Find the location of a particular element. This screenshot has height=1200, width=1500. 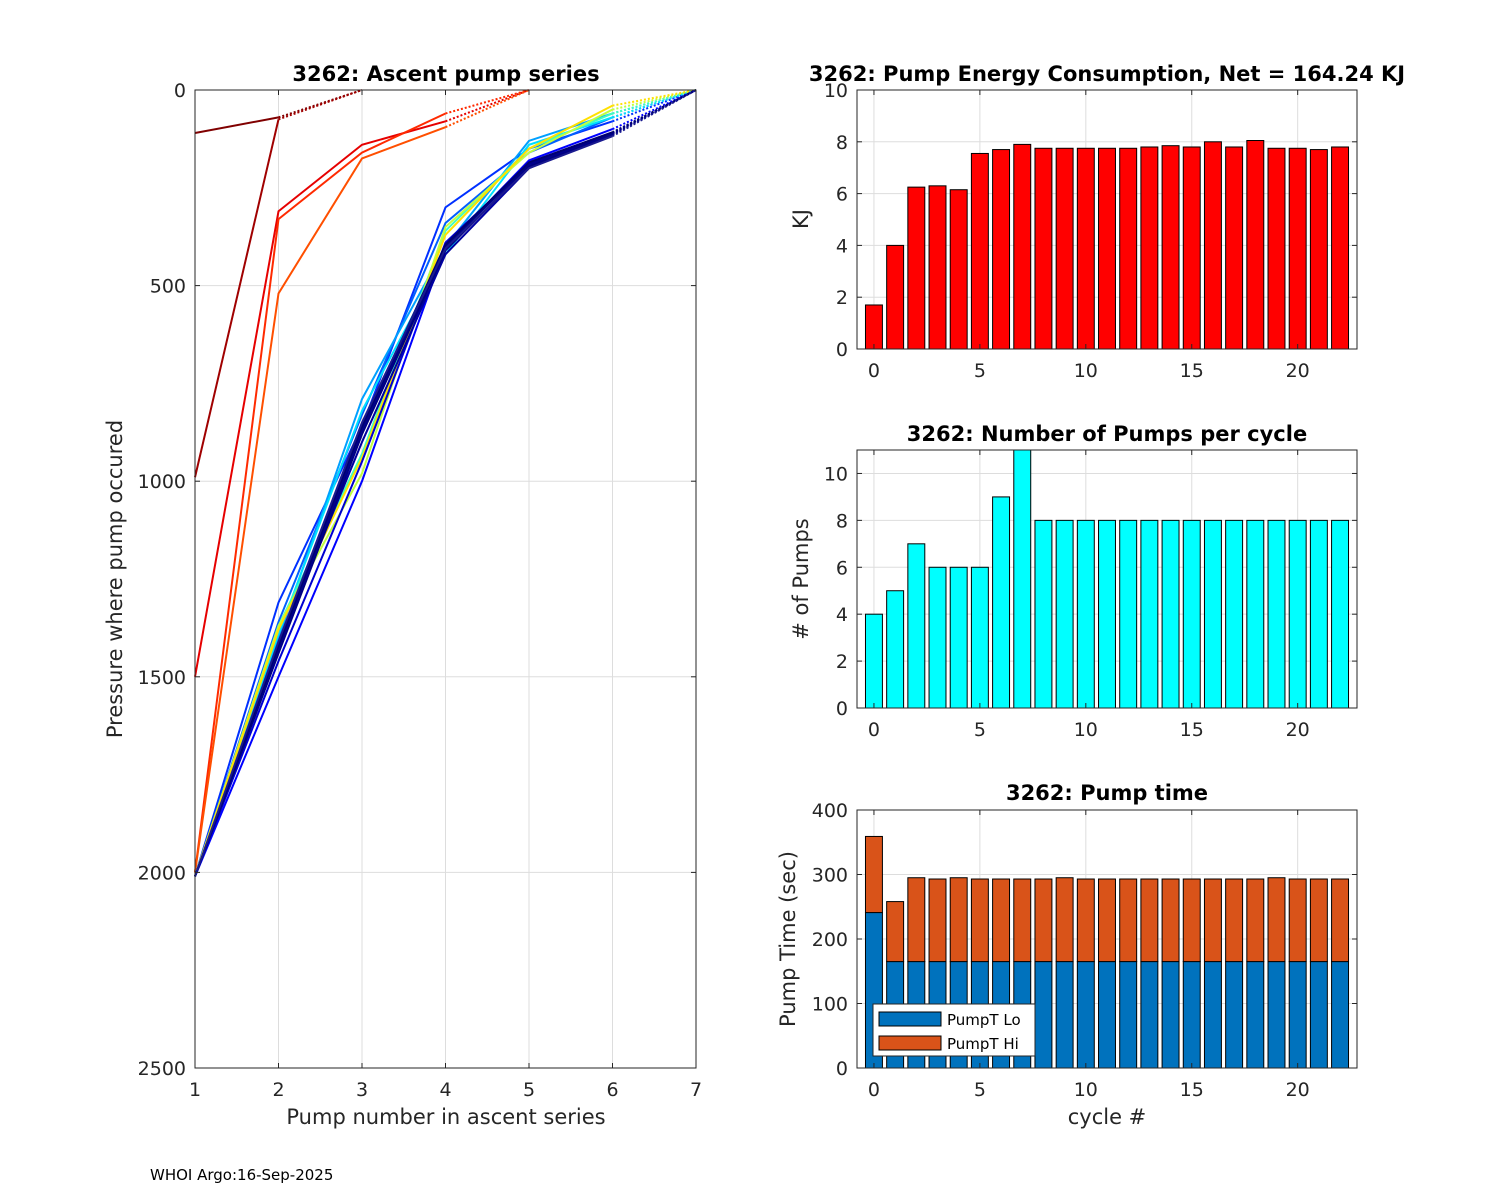

y-tick-label: 6 is located at coordinates (842, 195).